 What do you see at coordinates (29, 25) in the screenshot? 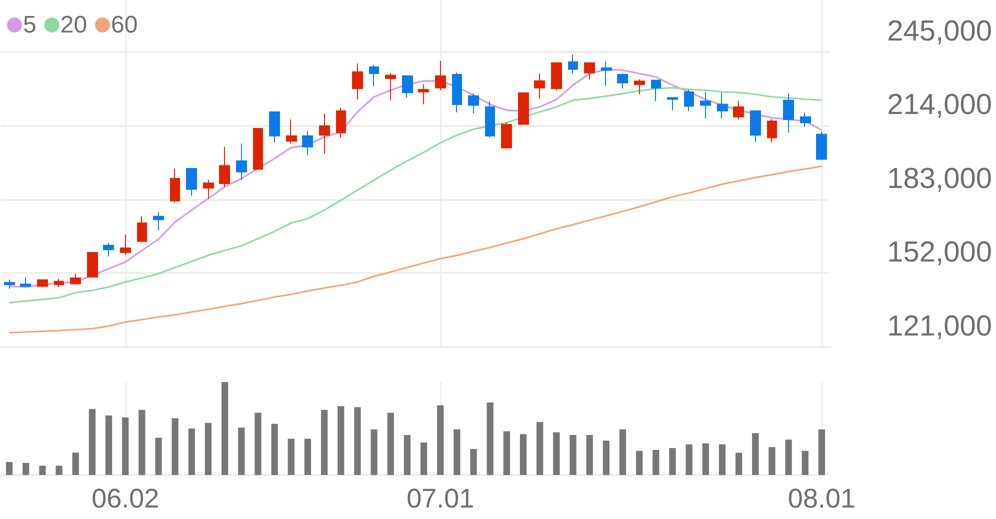
I see `legend-label: 5` at bounding box center [29, 25].